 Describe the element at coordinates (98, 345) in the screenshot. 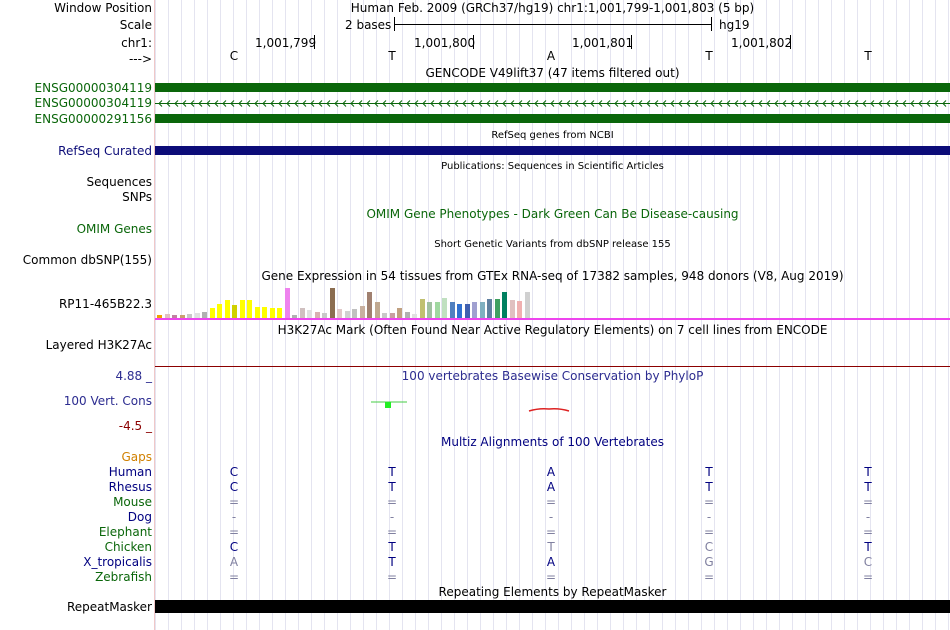

I see `layered-h3k27ac-label: Layered H3K27Ac` at that location.